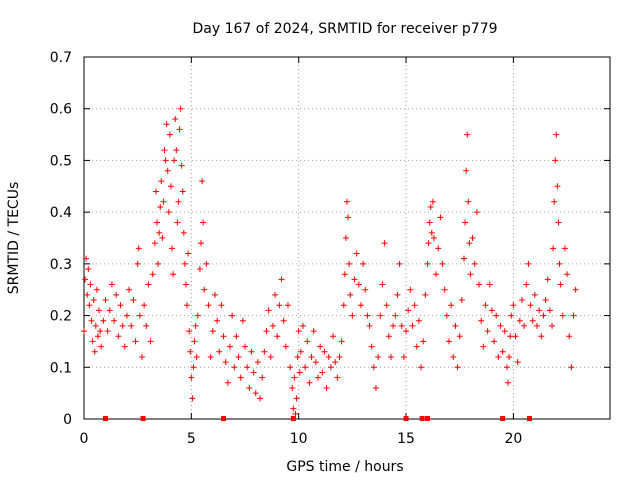  Describe the element at coordinates (513, 439) in the screenshot. I see `x-tick-label: 20` at that location.